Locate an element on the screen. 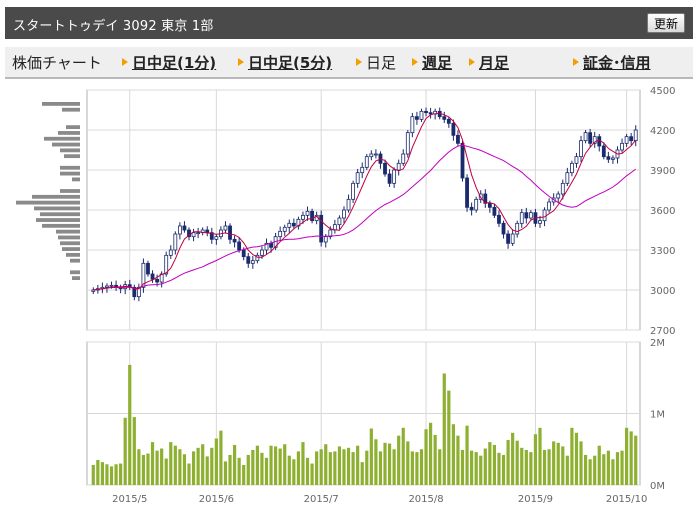 Image resolution: width=698 pixels, height=527 pixels. volume-axis-labels: 2M 1M 0M is located at coordinates (657, 415).